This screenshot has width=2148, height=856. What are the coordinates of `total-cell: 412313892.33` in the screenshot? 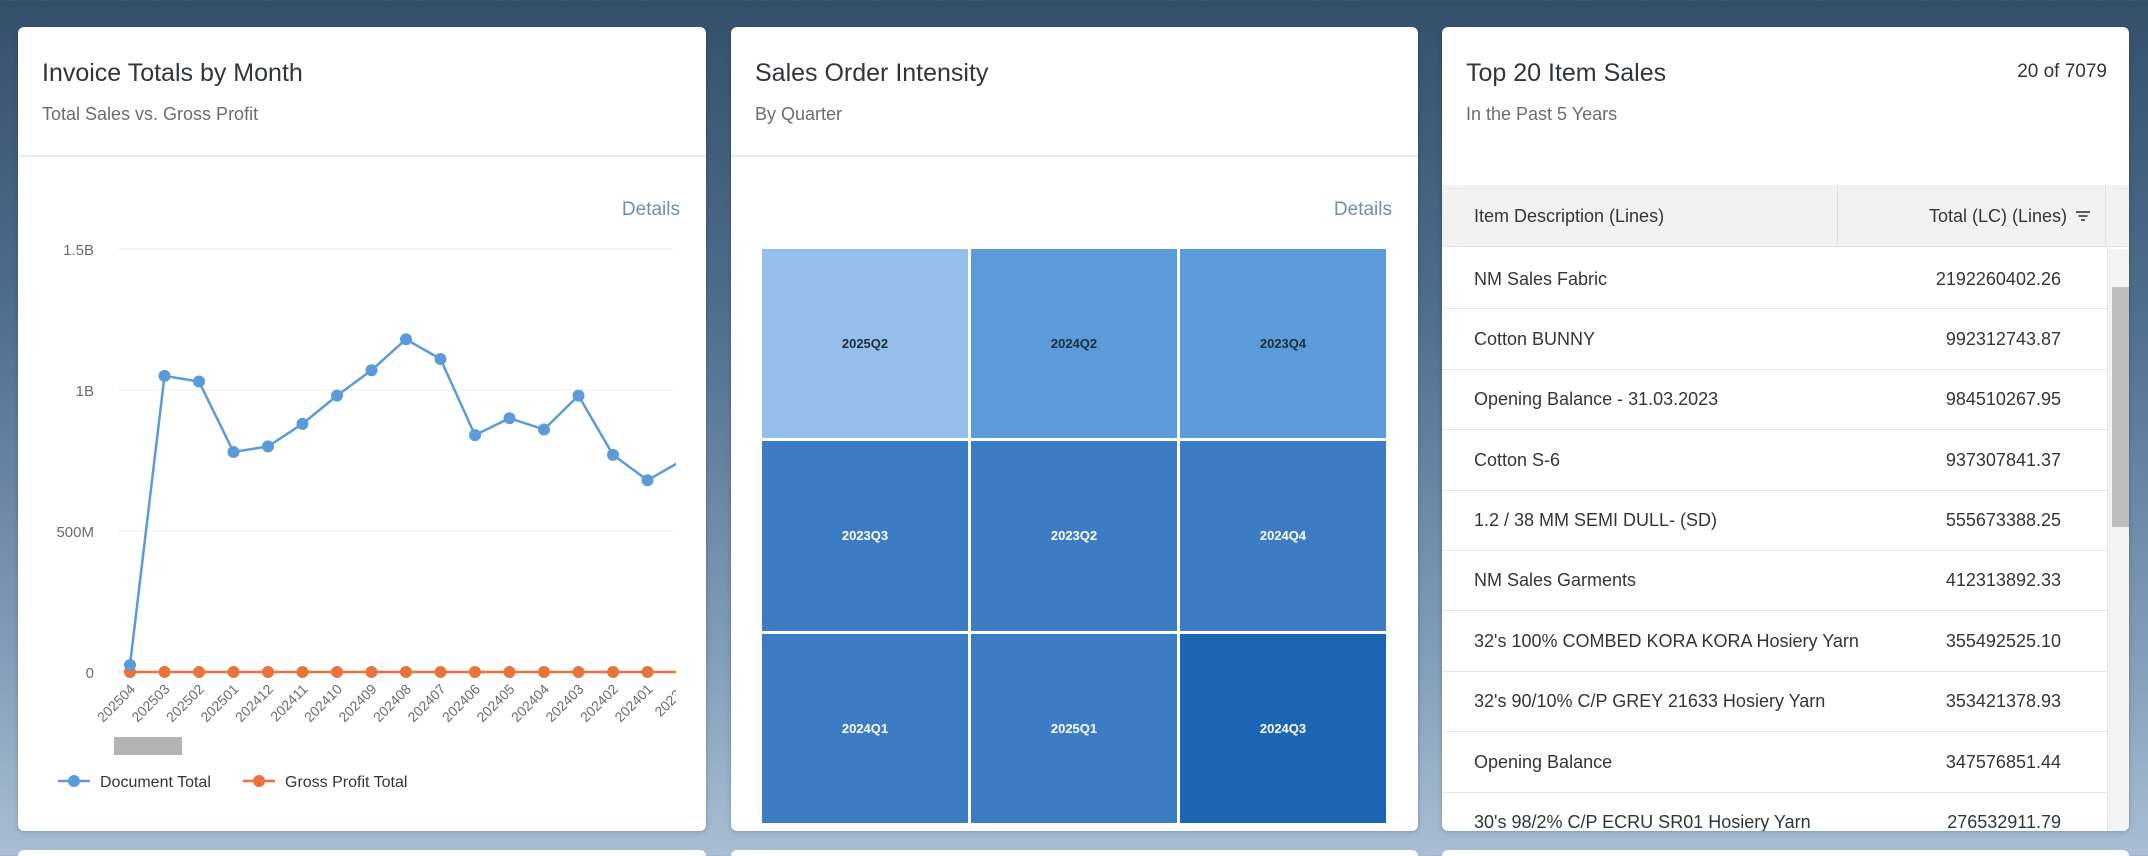 It's located at (2003, 580).